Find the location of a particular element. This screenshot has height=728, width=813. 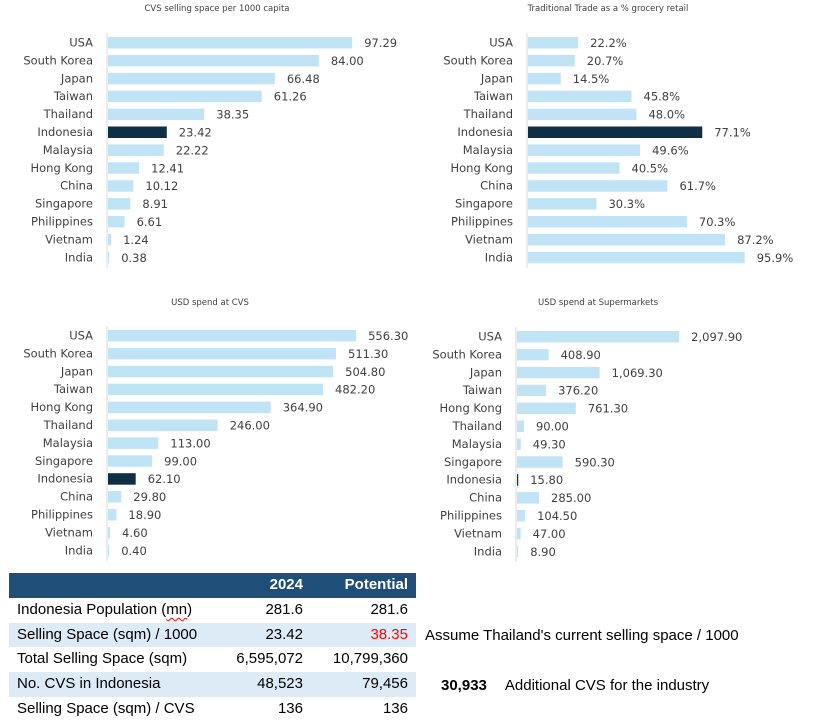

data-label: 61.26 is located at coordinates (290, 97).